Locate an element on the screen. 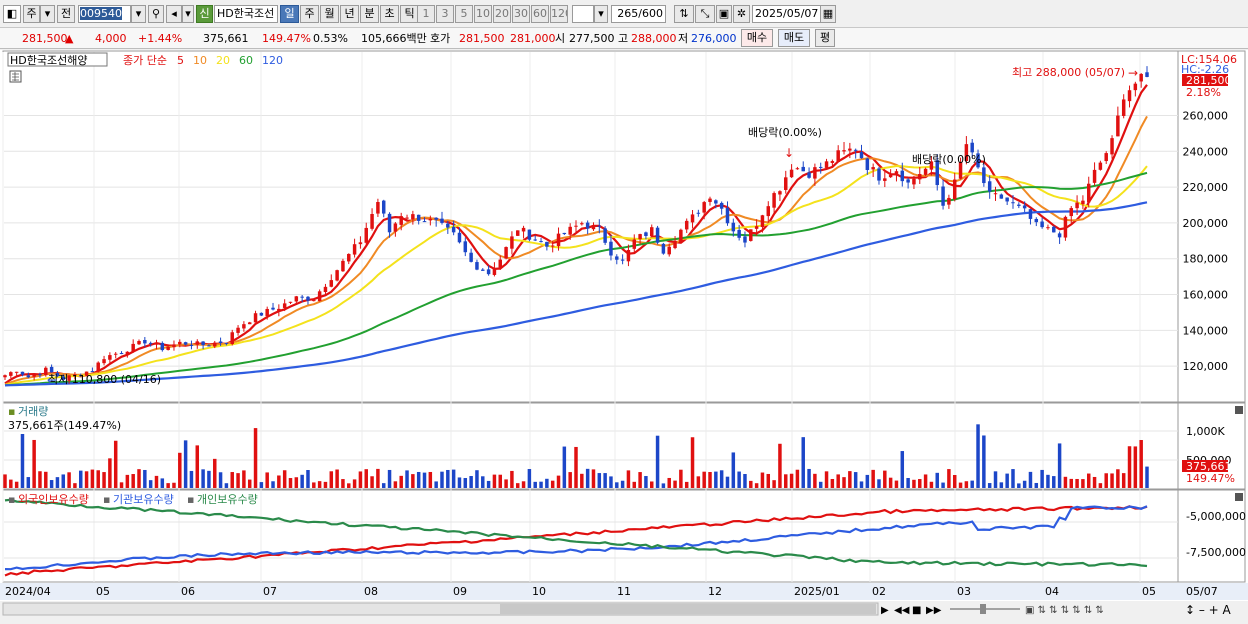 The width and height of the screenshot is (1248, 624). count-total: /600 is located at coordinates (650, 13).